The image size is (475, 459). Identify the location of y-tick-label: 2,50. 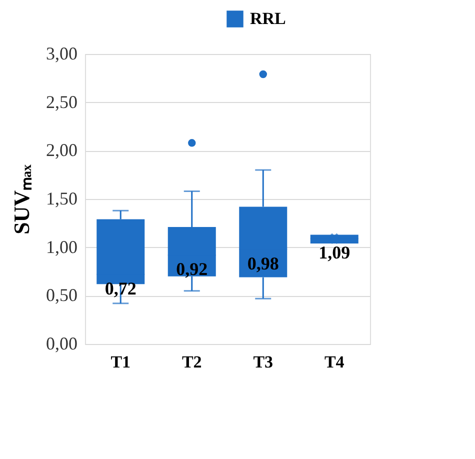
(62, 102).